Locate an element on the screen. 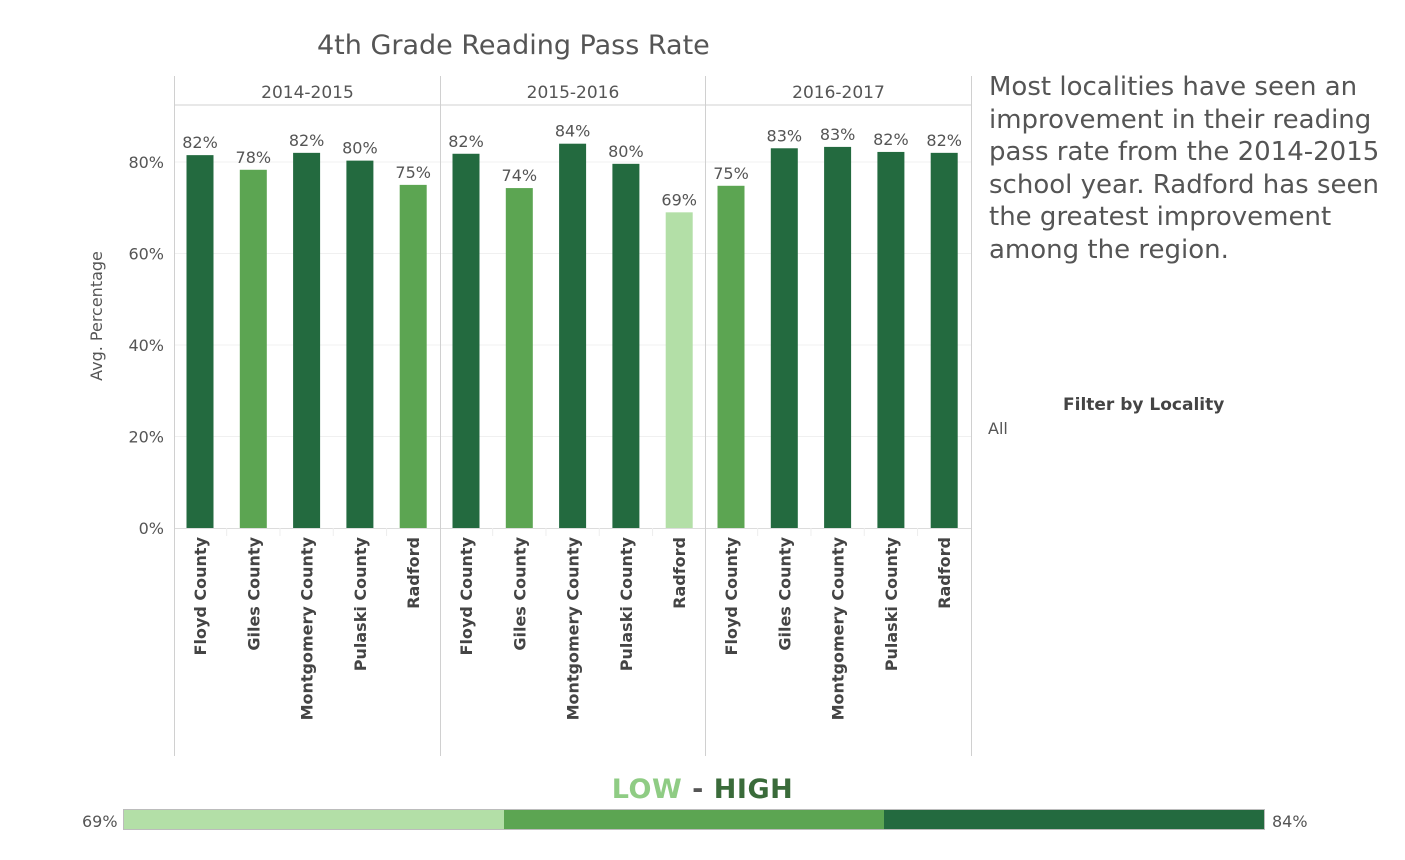  panel-header-label: 2015-2016 is located at coordinates (573, 93).